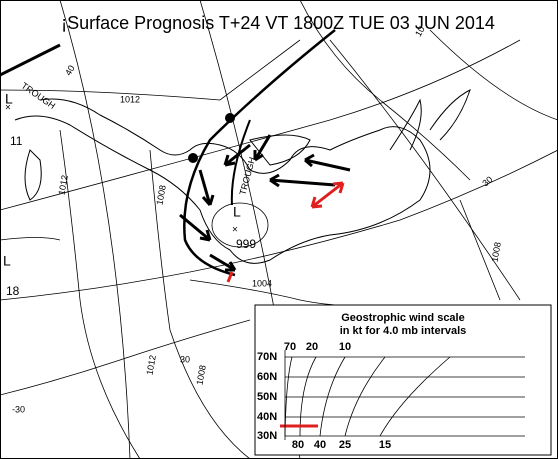 Image resolution: width=558 pixels, height=459 pixels. Describe the element at coordinates (246, 244) in the screenshot. I see `map-label: 999` at that location.